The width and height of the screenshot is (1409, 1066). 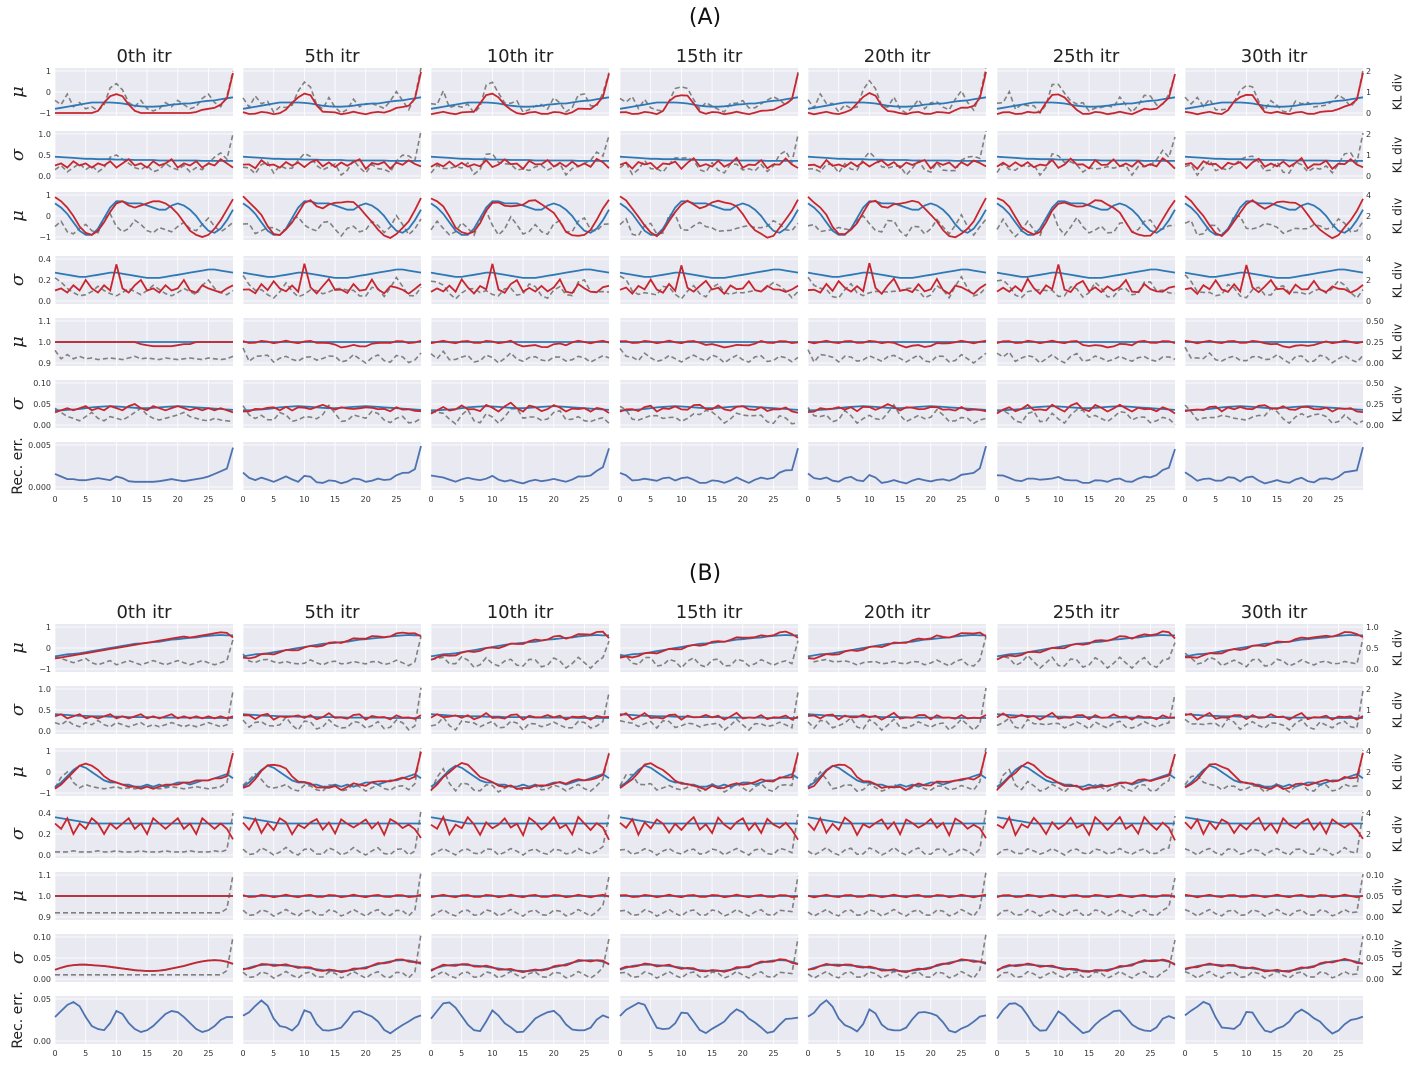 What do you see at coordinates (45, 113) in the screenshot?
I see `y-tick-label: −1` at bounding box center [45, 113].